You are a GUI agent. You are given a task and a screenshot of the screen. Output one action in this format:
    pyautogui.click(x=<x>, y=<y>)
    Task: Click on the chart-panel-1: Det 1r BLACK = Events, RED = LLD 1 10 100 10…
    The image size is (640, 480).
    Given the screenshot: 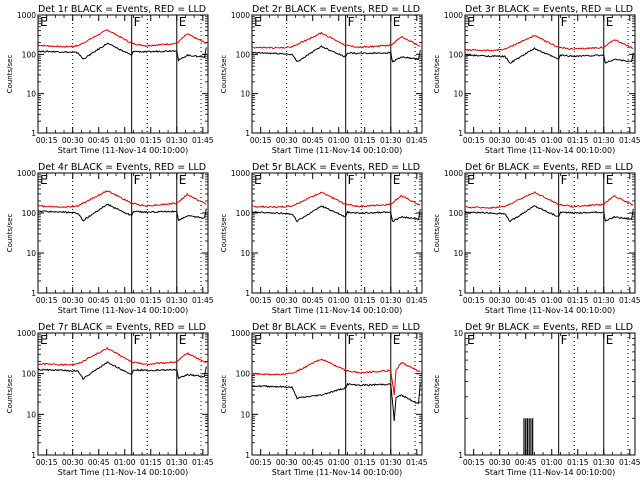 What is the action you would take?
    pyautogui.click(x=110, y=79)
    